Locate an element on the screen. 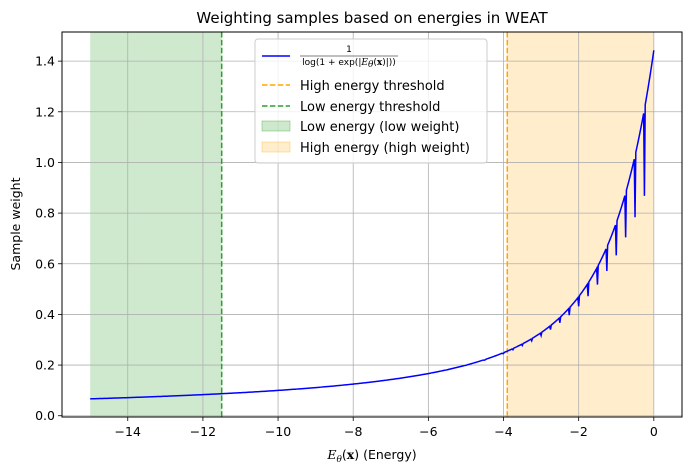  legend-curve-denominator: log(1 + exp(|Eθ(x)|)) is located at coordinates (349, 64).